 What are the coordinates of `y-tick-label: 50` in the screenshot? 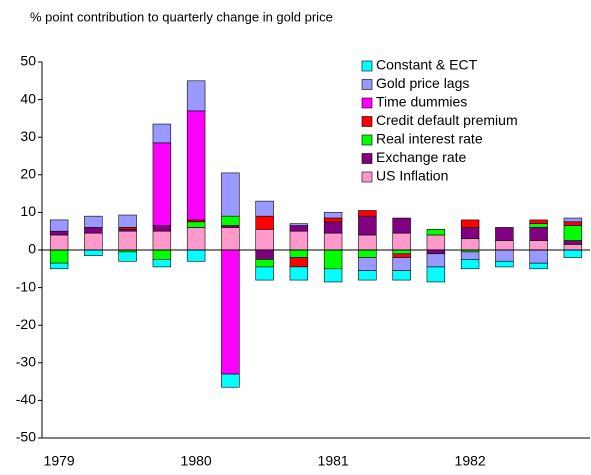 It's located at (28, 61).